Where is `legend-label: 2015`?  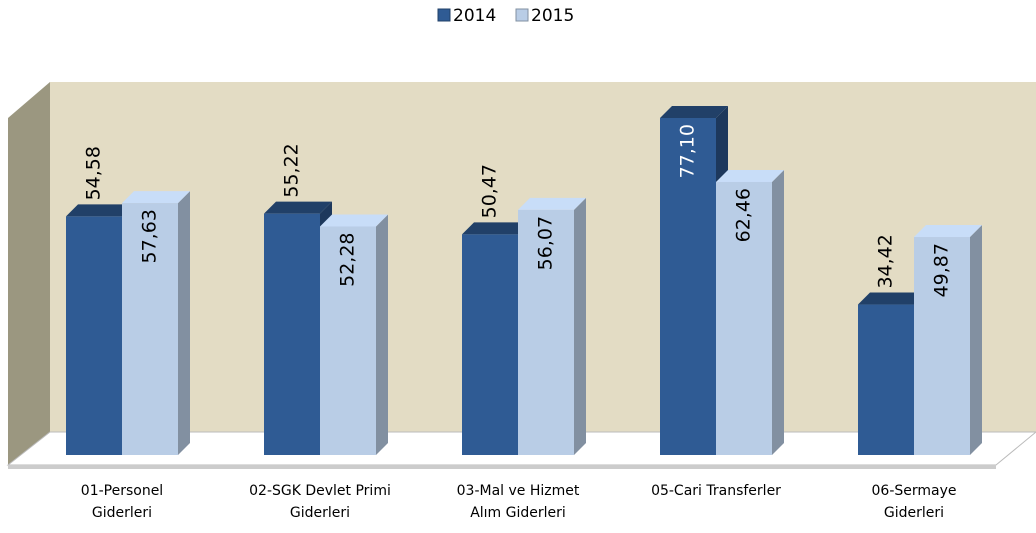 legend-label: 2015 is located at coordinates (552, 16).